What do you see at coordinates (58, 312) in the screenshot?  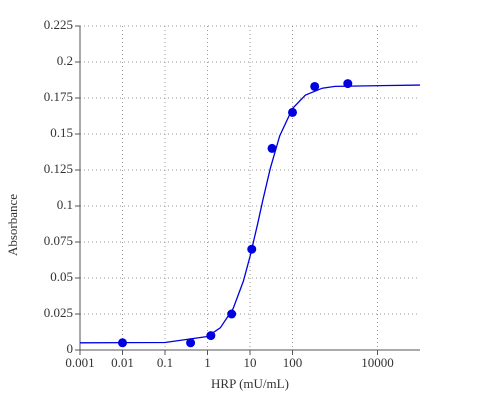 I see `y-tick-label: 0.025` at bounding box center [58, 312].